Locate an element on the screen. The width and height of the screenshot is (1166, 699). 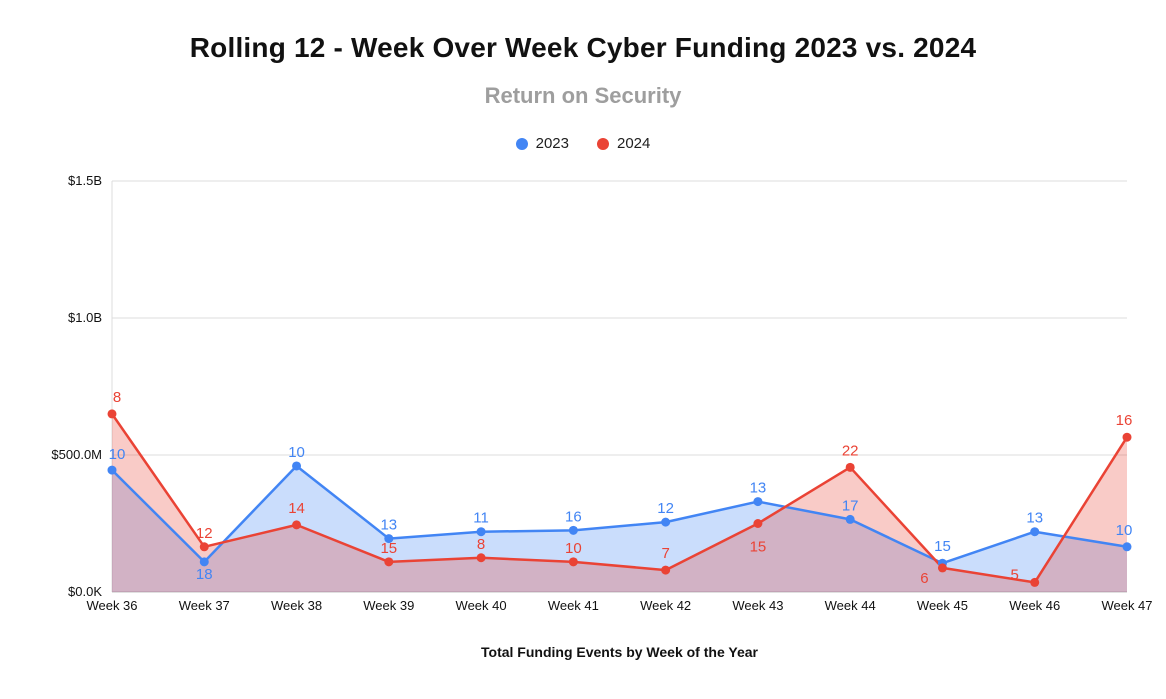
point-label-2023-Week 39: 13 is located at coordinates (388, 525).